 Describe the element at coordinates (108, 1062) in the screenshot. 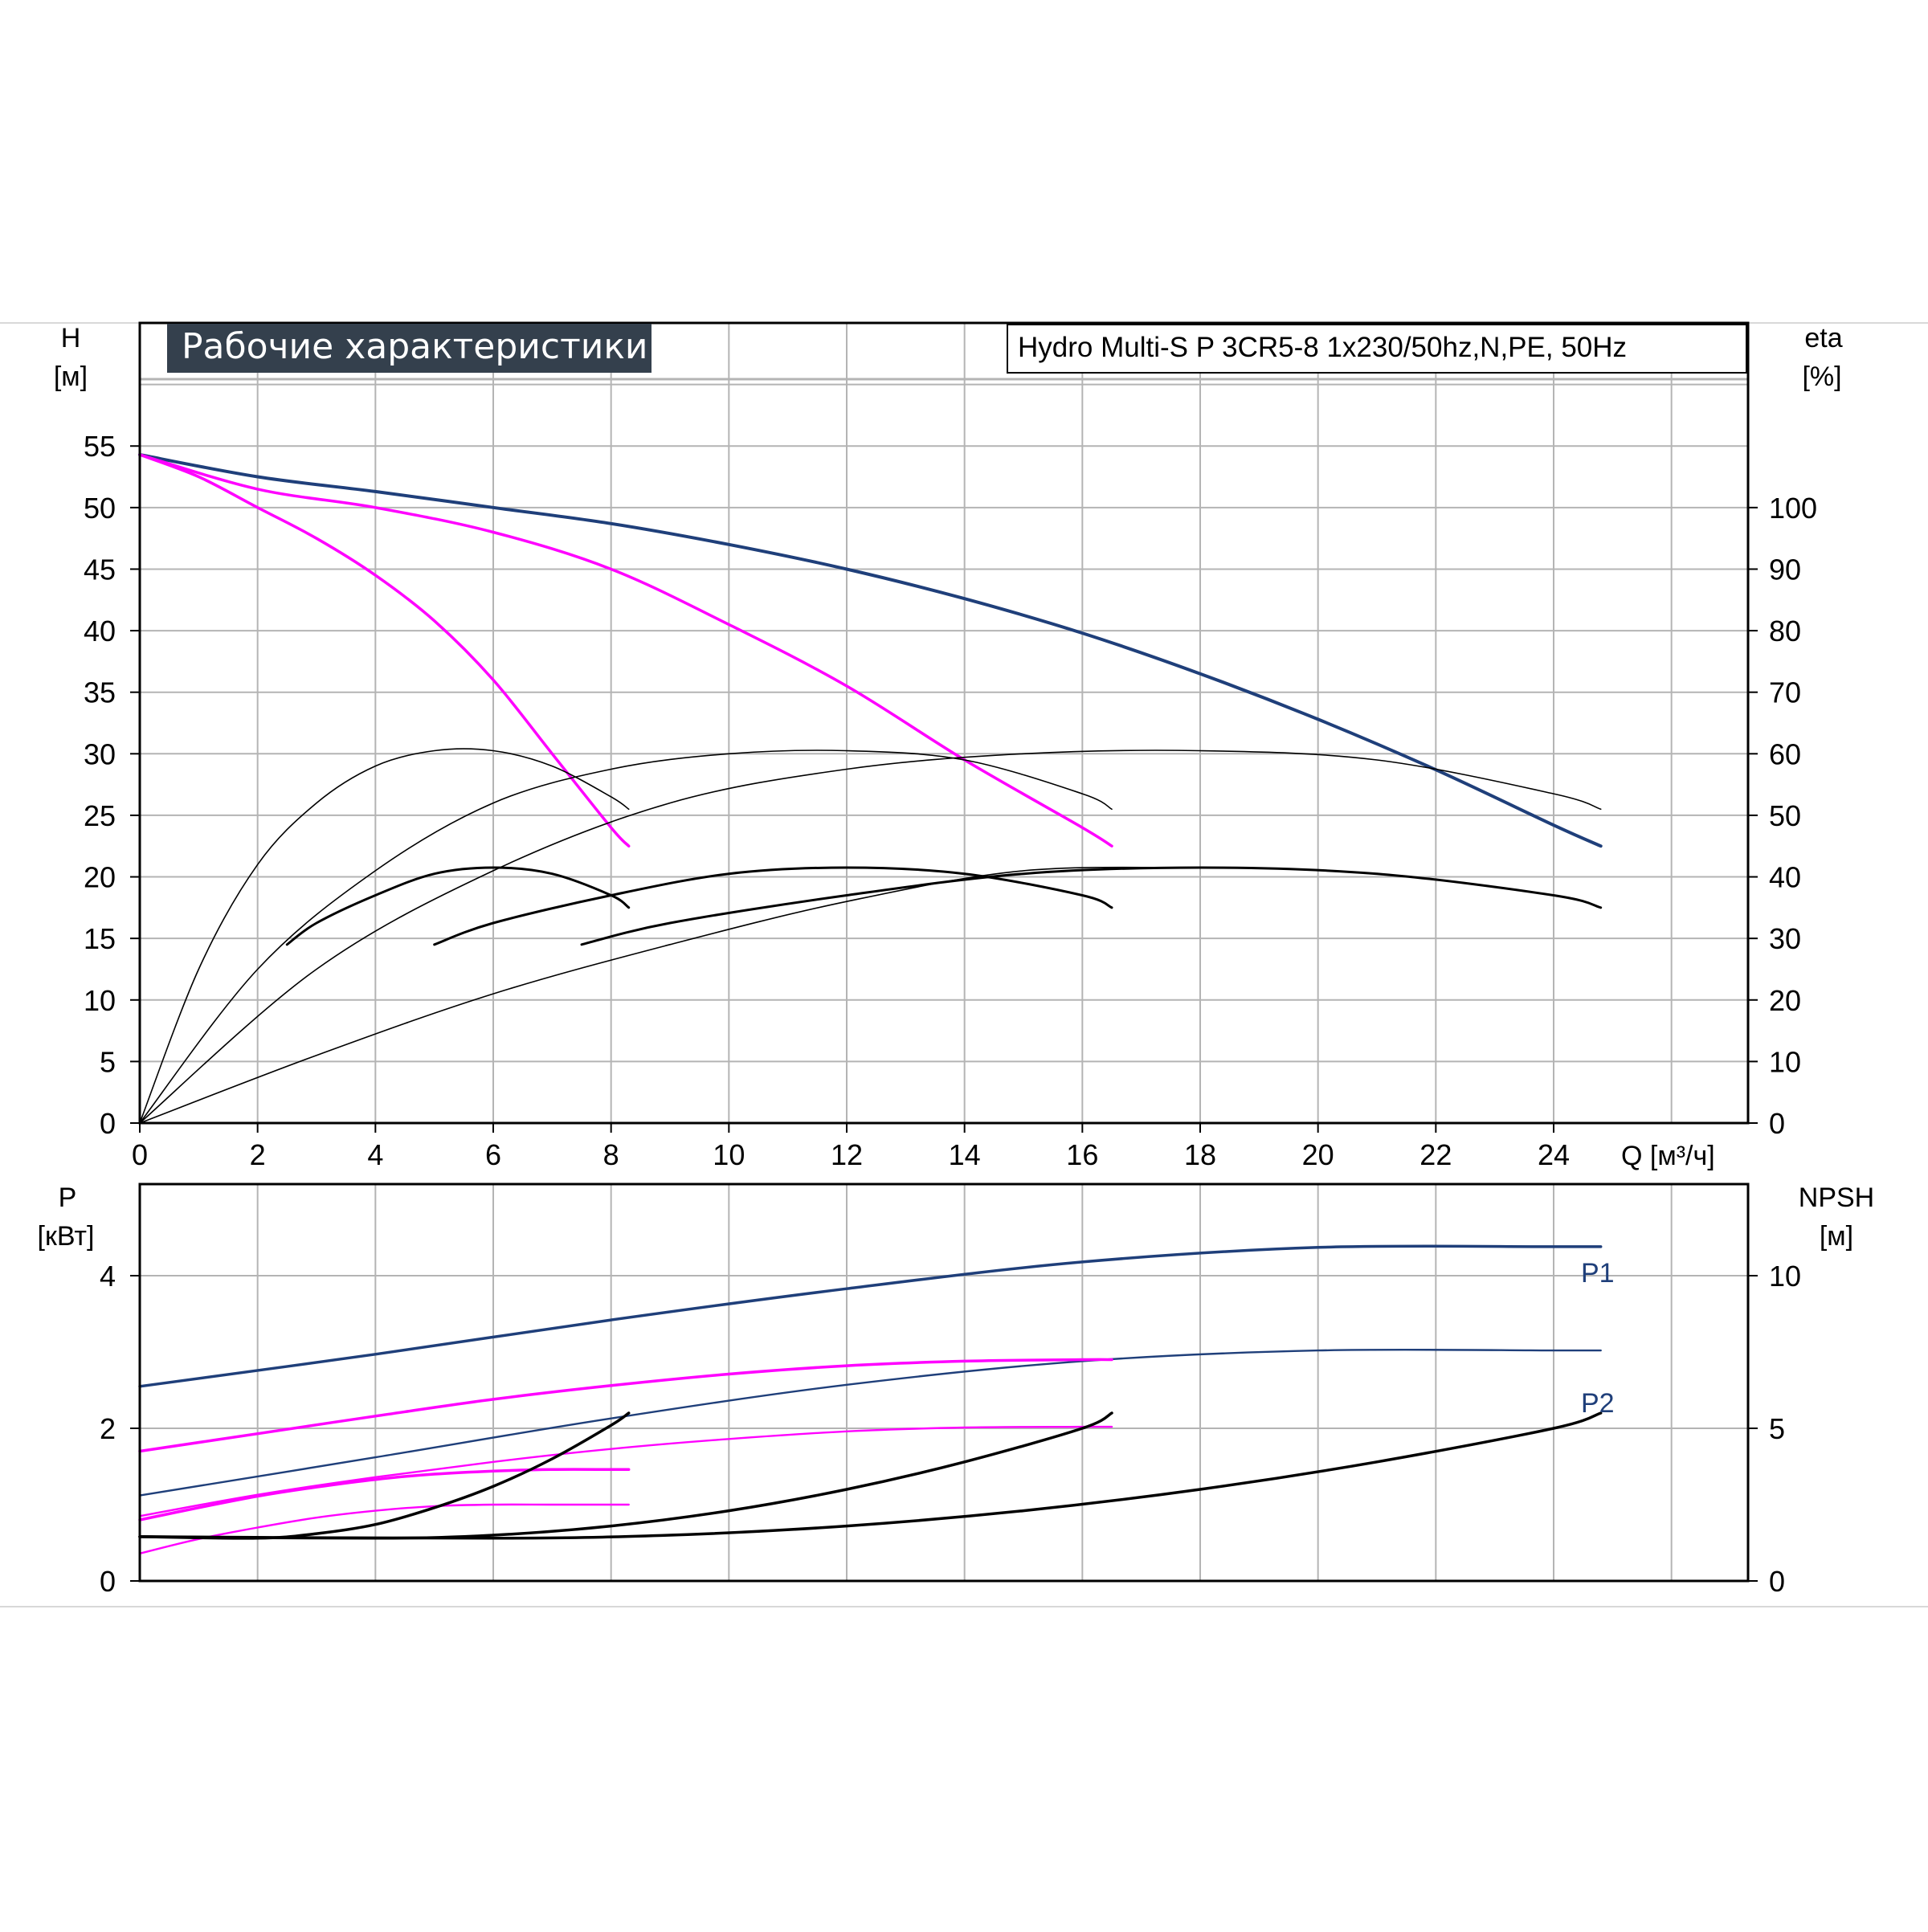

I see `y-left-tick-label: 5` at that location.